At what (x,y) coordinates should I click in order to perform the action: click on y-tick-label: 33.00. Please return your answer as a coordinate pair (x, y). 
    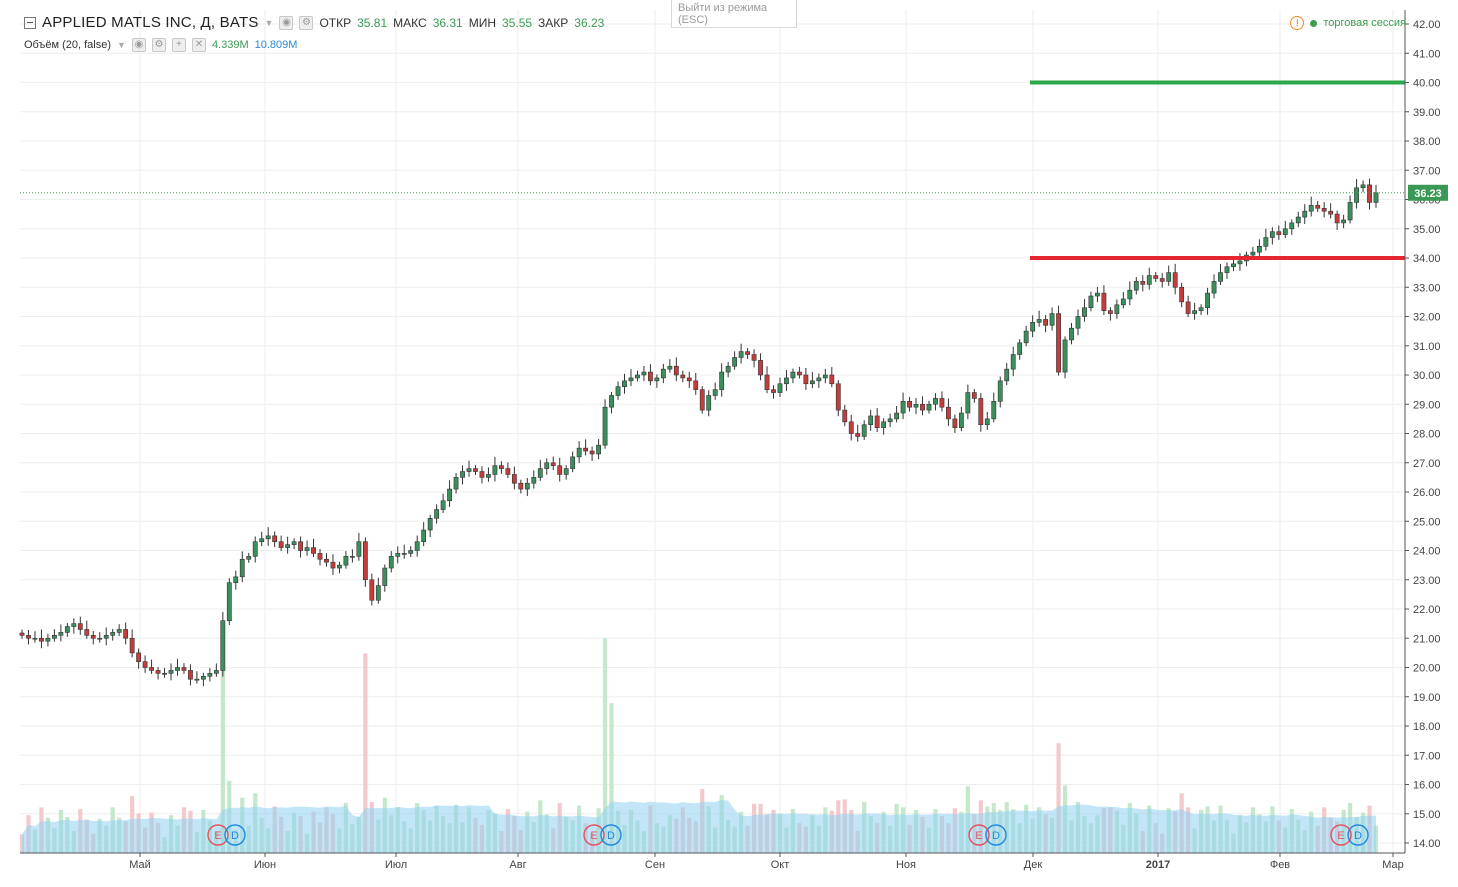
    Looking at the image, I should click on (1427, 288).